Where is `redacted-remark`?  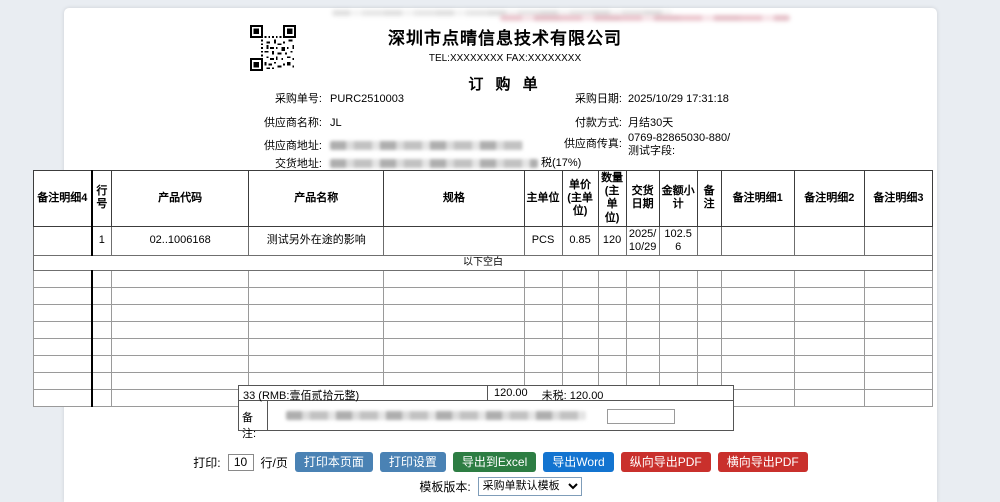
redacted-remark is located at coordinates (436, 415).